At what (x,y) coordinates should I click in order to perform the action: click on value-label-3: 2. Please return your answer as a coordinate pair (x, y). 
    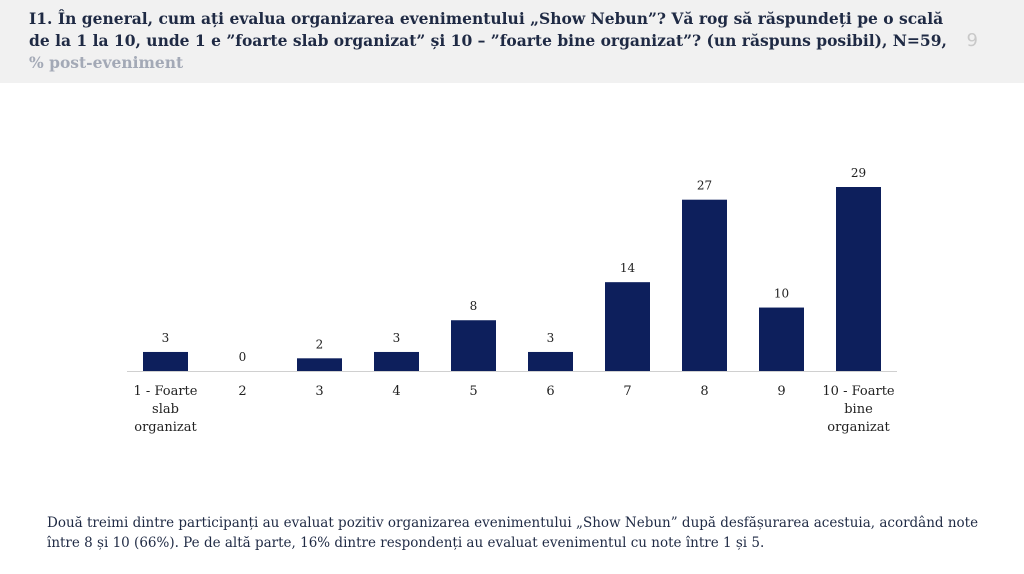
    Looking at the image, I should click on (320, 344).